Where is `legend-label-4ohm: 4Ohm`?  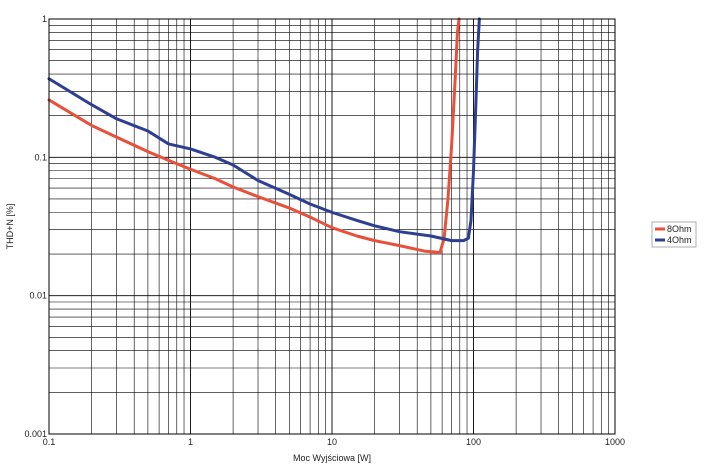 legend-label-4ohm: 4Ohm is located at coordinates (679, 240).